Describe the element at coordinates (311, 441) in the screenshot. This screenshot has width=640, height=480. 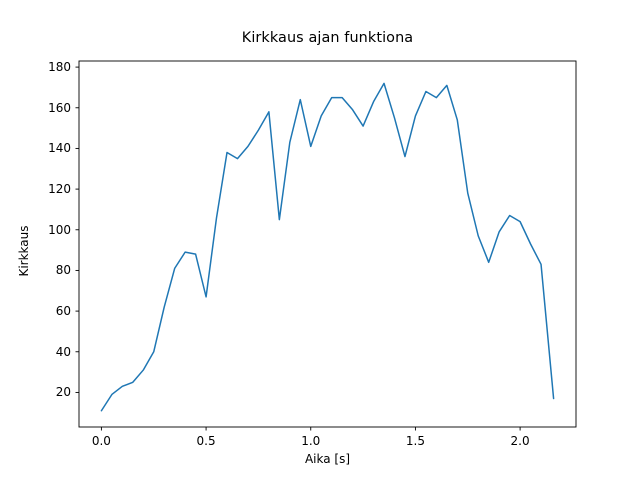
I see `x-tick-label: 1.0` at that location.